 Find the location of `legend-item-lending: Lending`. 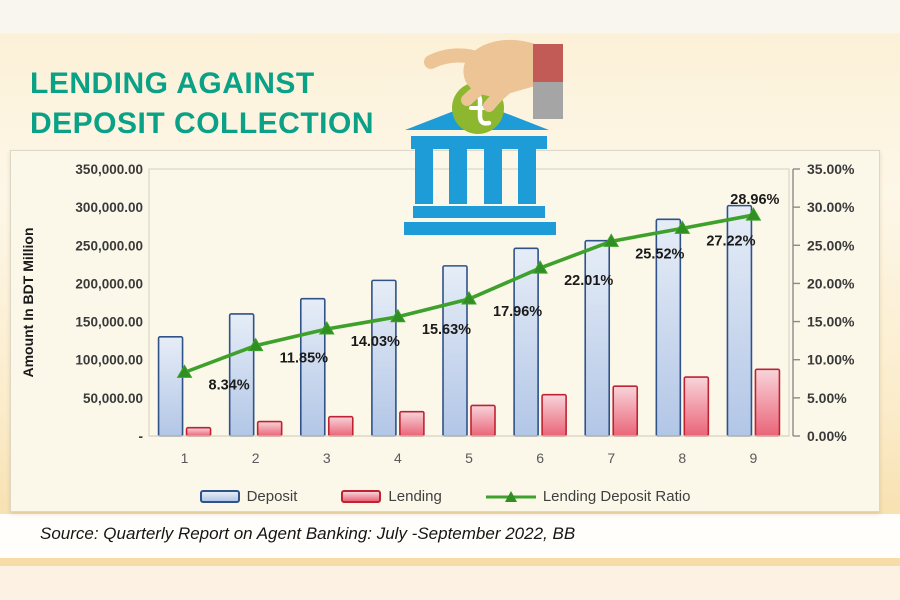

legend-item-lending: Lending is located at coordinates (391, 496).